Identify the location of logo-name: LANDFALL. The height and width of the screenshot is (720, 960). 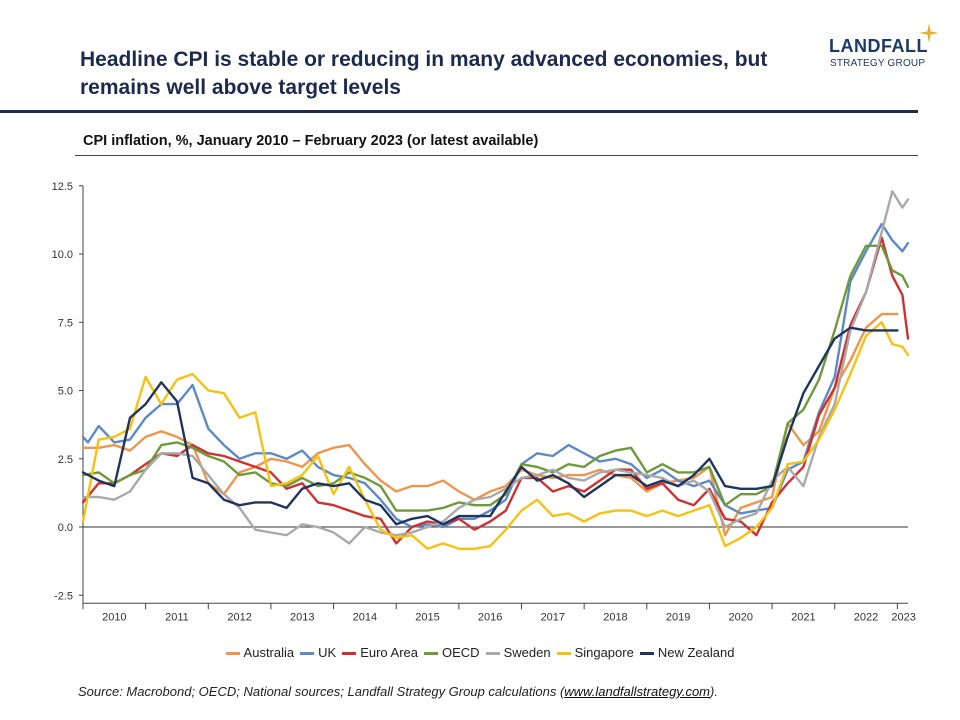
(878, 46).